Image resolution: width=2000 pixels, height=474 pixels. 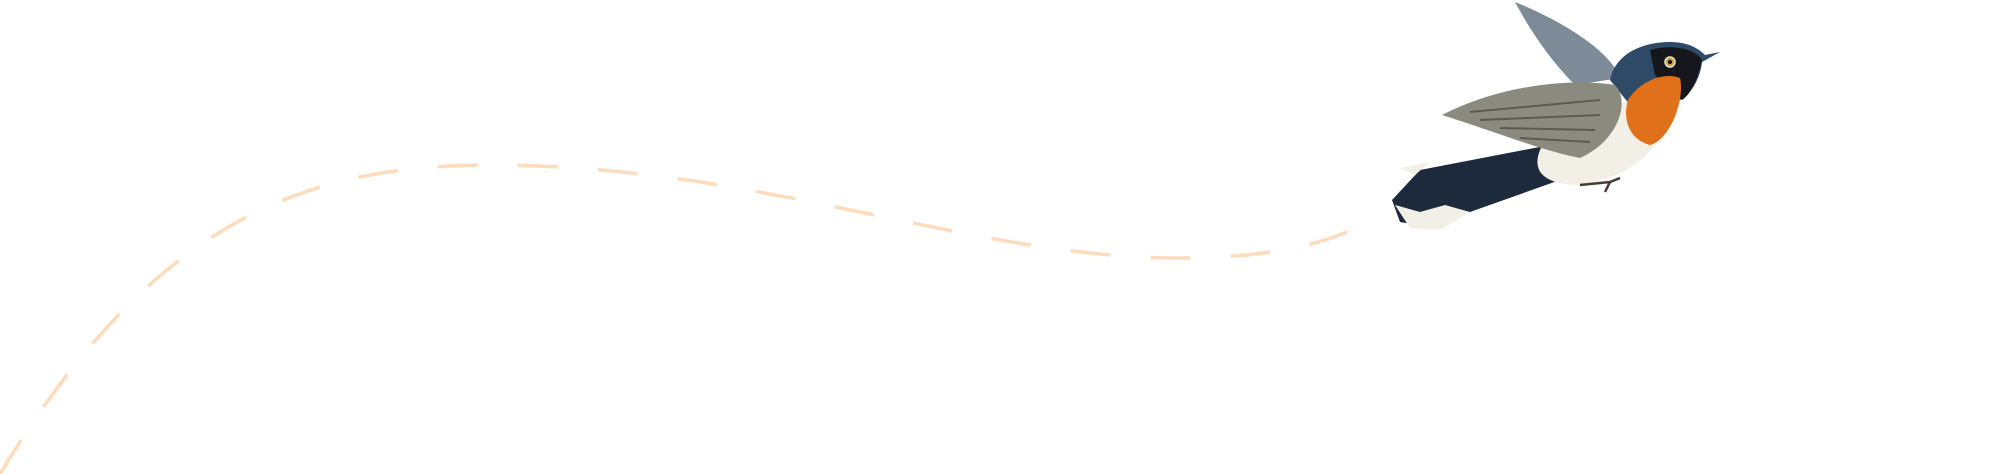 What do you see at coordinates (1432, 217) in the screenshot?
I see `bird-tail-tips` at bounding box center [1432, 217].